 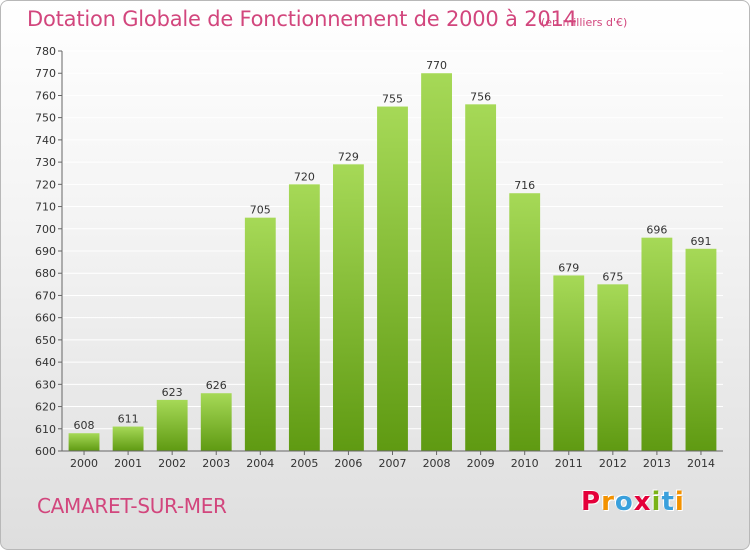 I want to click on bar-value-label: 720, so click(x=304, y=176).